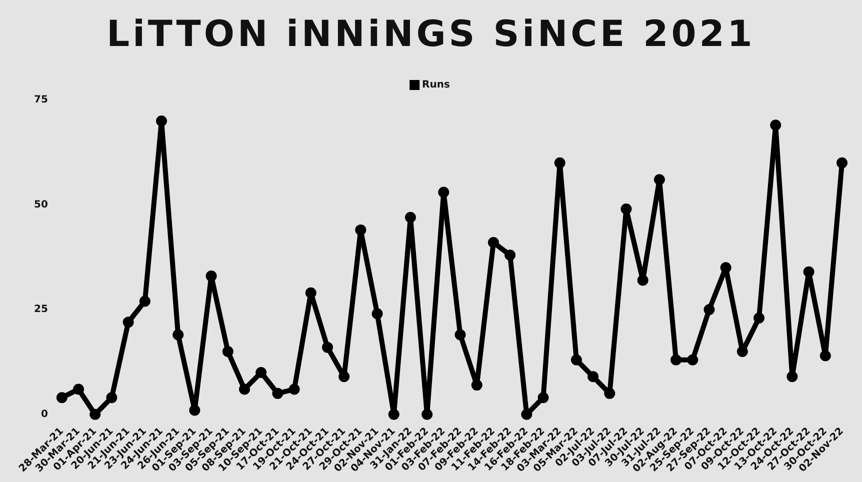 The height and width of the screenshot is (482, 862). I want to click on y-tick-label: 25, so click(41, 310).